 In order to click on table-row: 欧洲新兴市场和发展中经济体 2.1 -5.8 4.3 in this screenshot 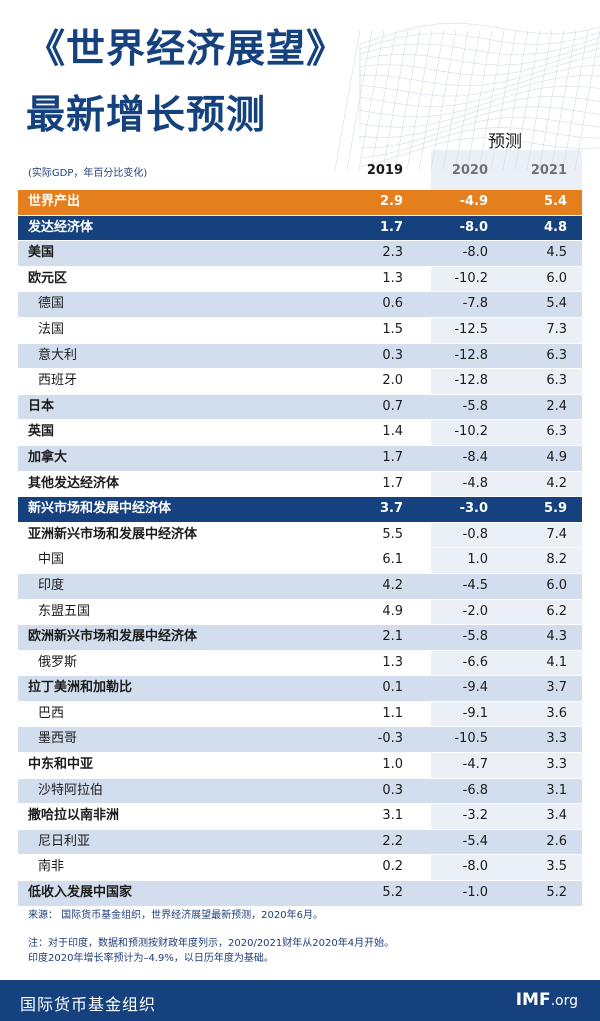, I will do `click(300, 638)`.